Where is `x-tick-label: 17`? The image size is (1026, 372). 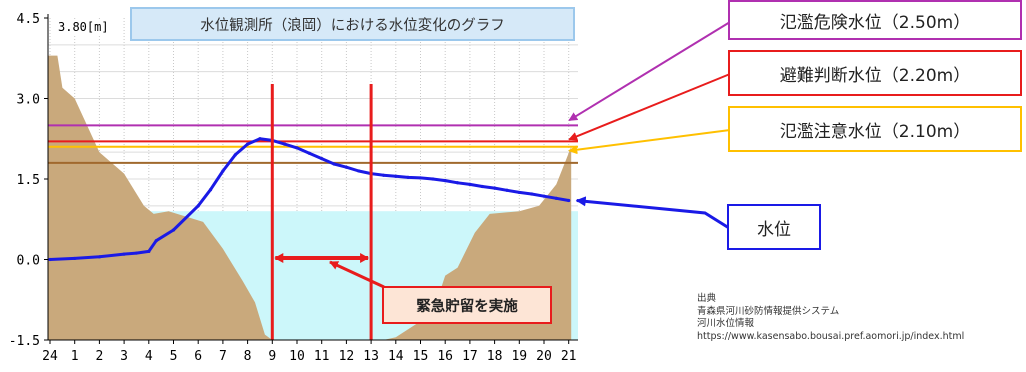
x-tick-label: 17 is located at coordinates (470, 356).